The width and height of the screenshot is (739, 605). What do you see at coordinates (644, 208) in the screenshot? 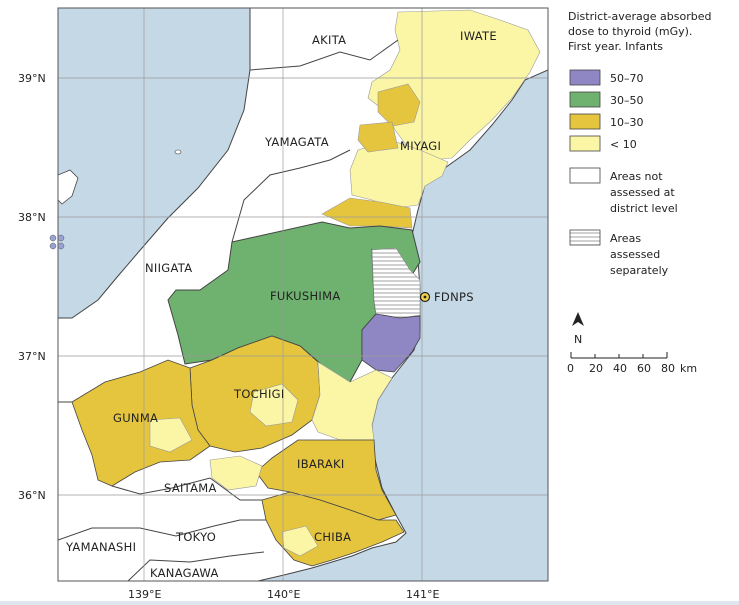
I see `legend-not-assessed-line-3: district level` at bounding box center [644, 208].